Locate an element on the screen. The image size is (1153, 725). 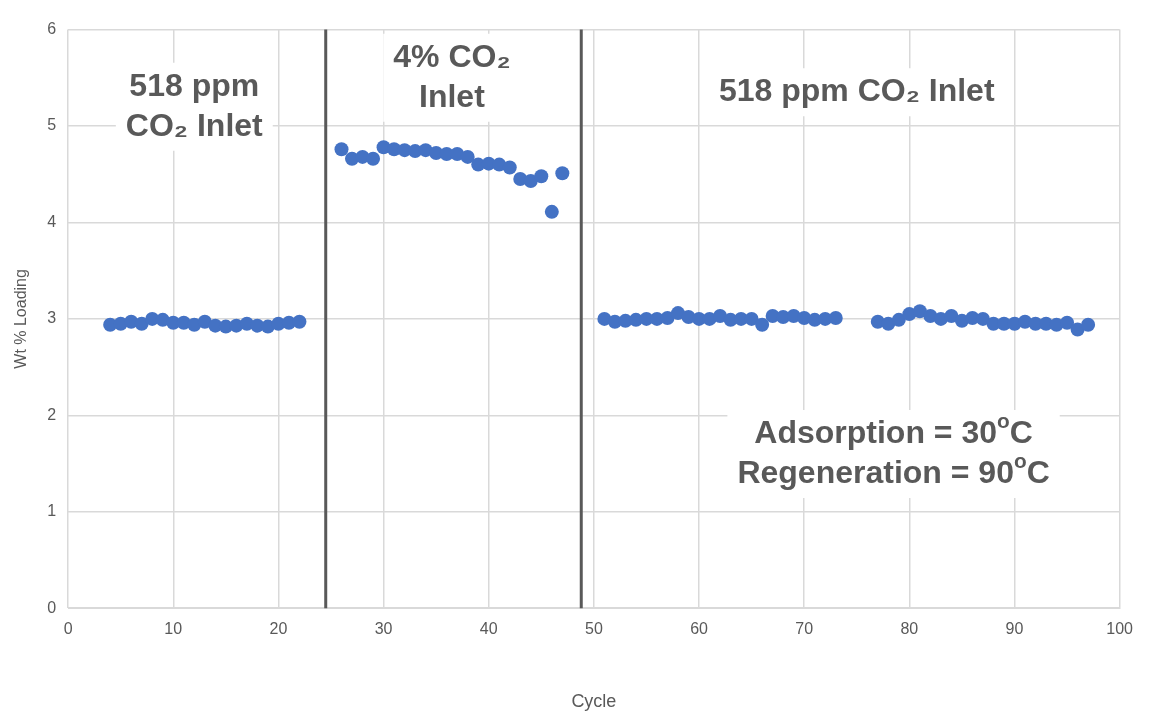
x-tick-label: 80 is located at coordinates (909, 629).